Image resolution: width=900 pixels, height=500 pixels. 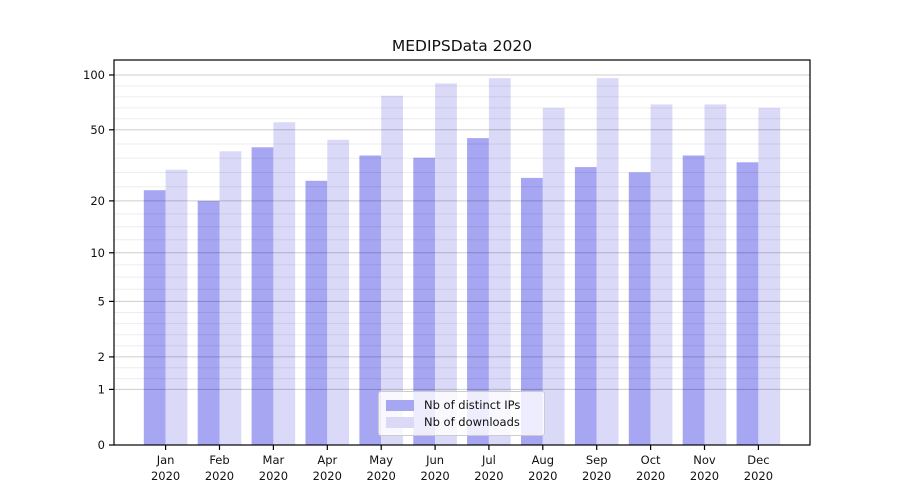 What do you see at coordinates (262, 296) in the screenshot?
I see `bar-ips-mar` at bounding box center [262, 296].